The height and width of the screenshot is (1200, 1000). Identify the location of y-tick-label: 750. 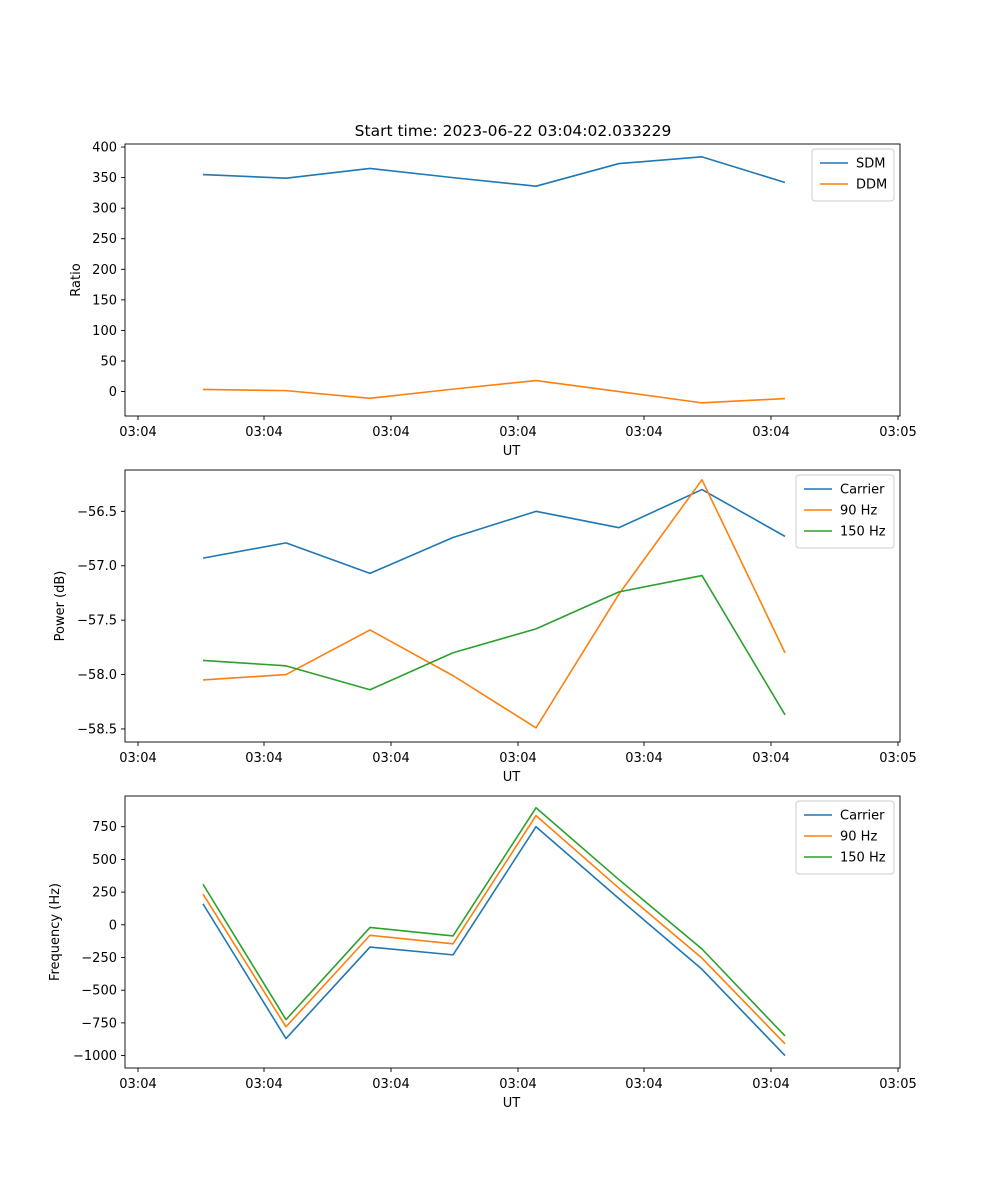
(104, 827).